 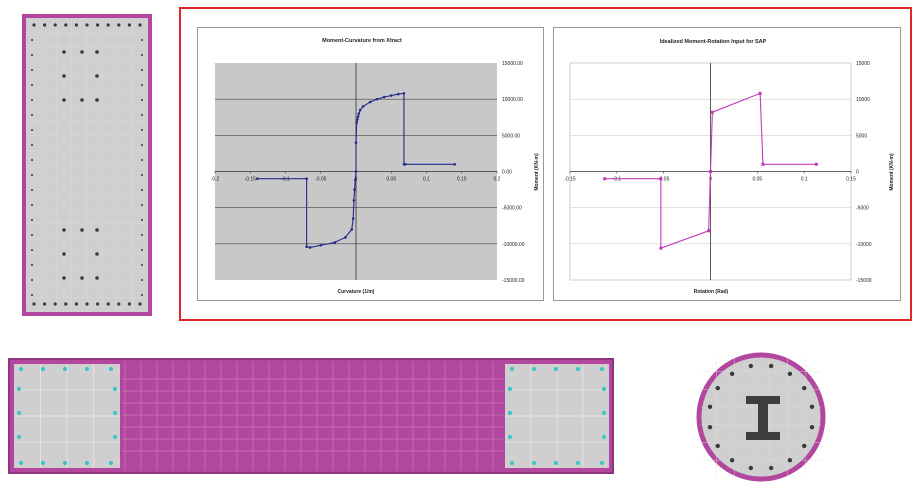 I want to click on rectangular-column-section, so click(x=87, y=165).